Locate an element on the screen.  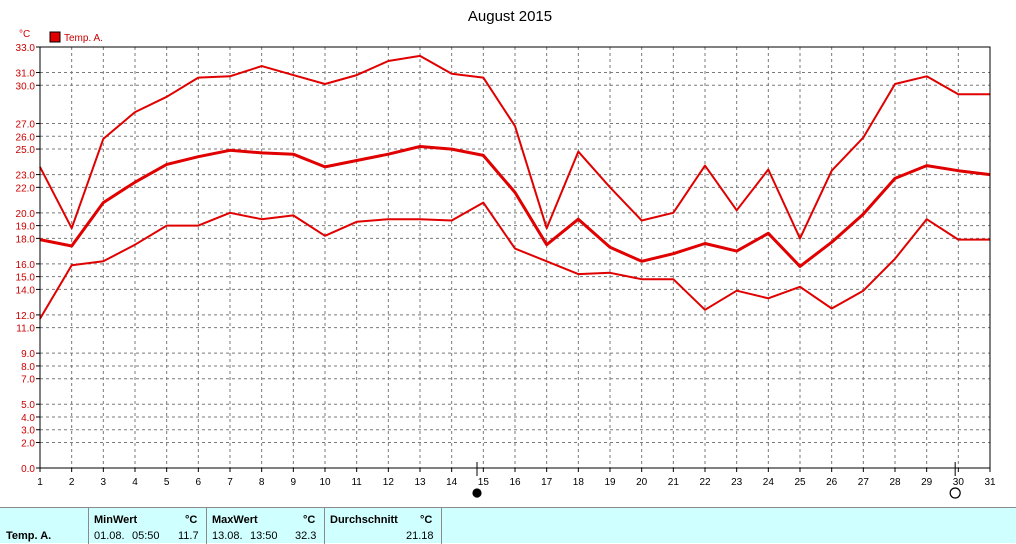
y-tick-label: 30.0 is located at coordinates (26, 86).